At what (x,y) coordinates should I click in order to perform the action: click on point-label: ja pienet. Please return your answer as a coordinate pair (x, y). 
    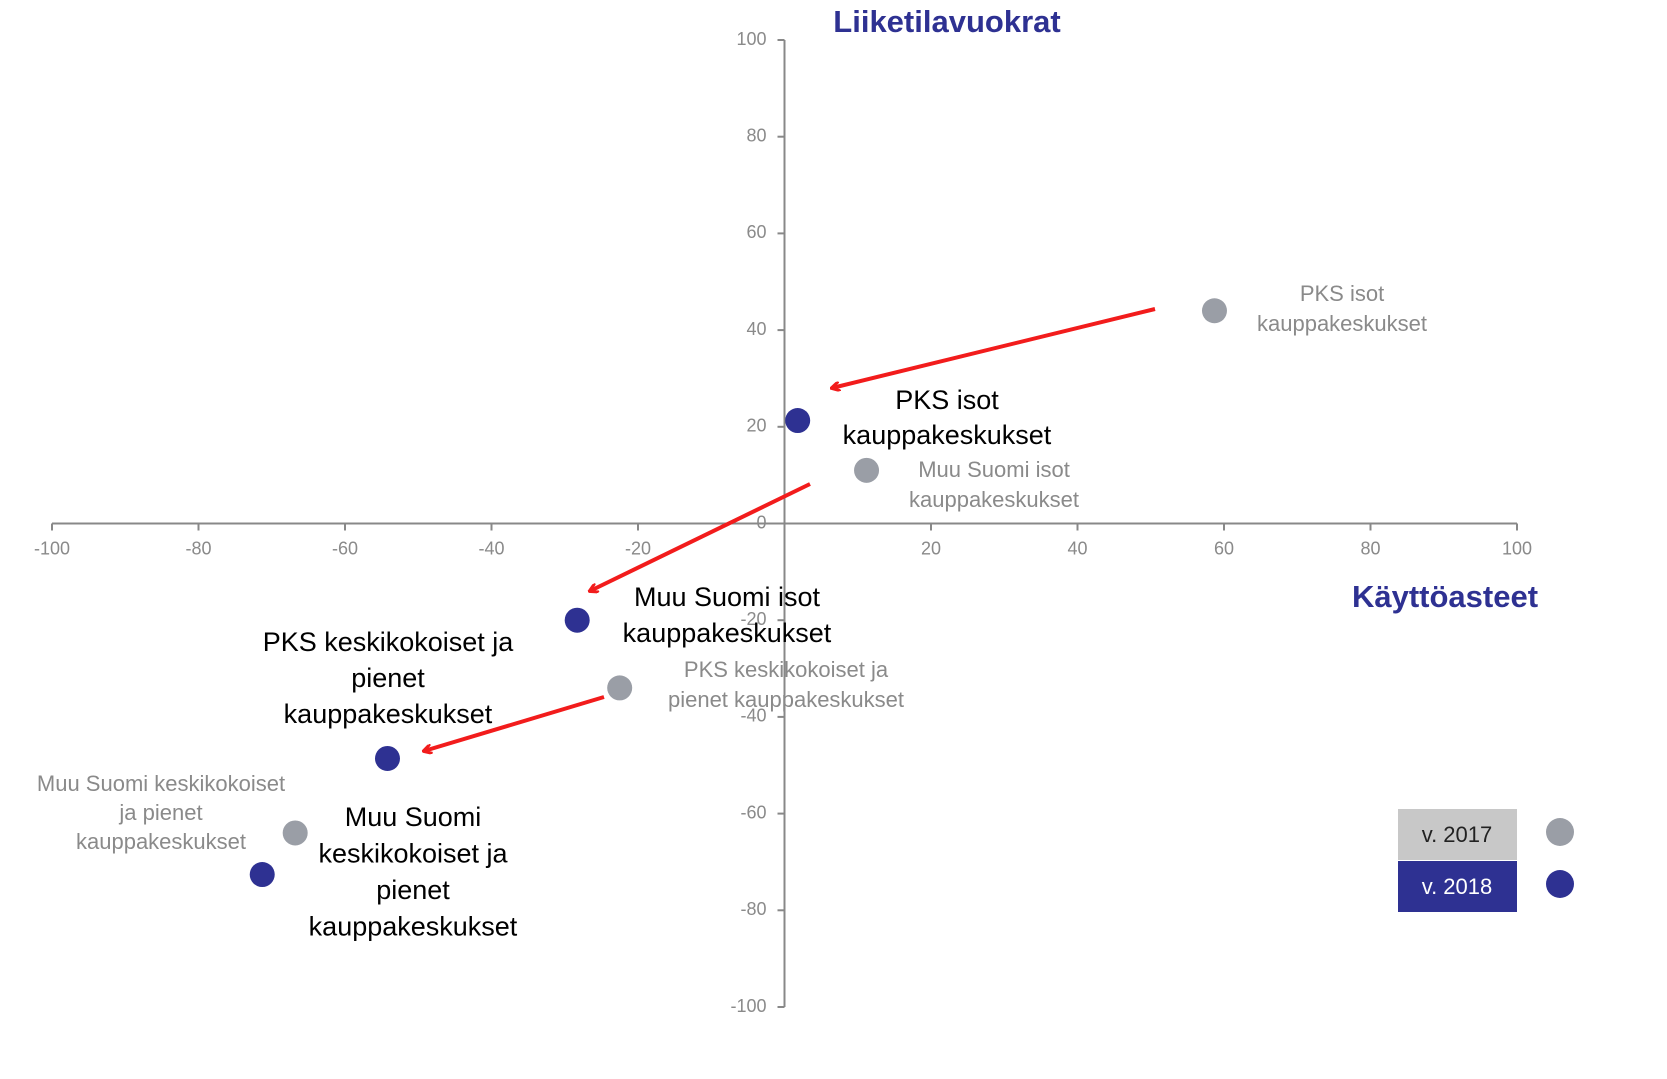
    Looking at the image, I should click on (160, 812).